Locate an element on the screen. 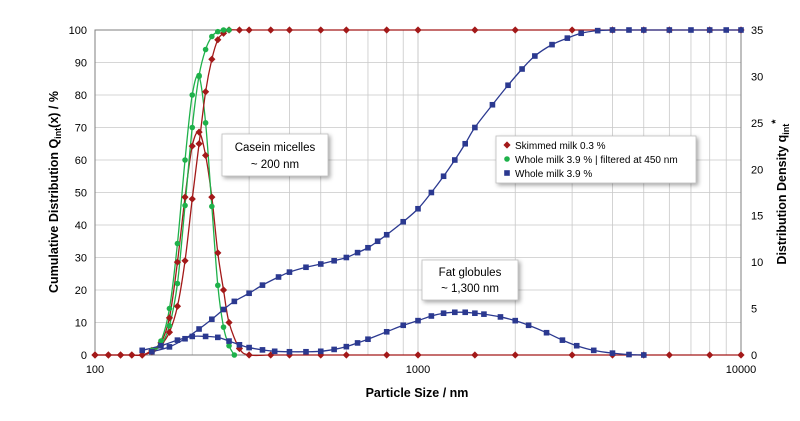  legend-label-2: Whole milk 3.9 % is located at coordinates (553, 174).